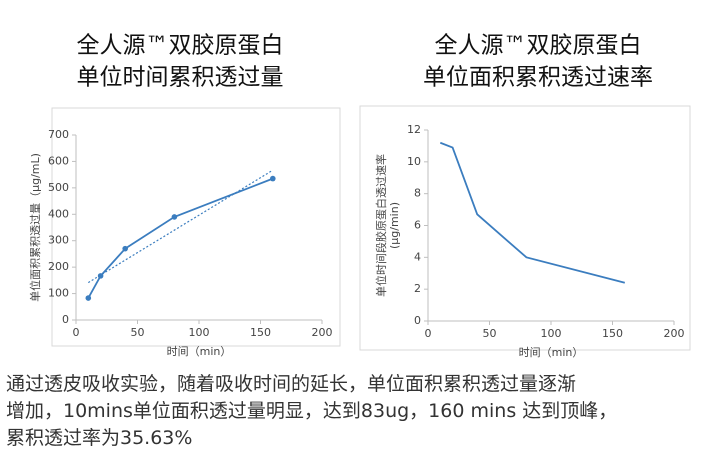 The height and width of the screenshot is (465, 720). What do you see at coordinates (35, 227) in the screenshot?
I see `y-axis-label: 单位面积累积透过量（μg/mL)` at bounding box center [35, 227].